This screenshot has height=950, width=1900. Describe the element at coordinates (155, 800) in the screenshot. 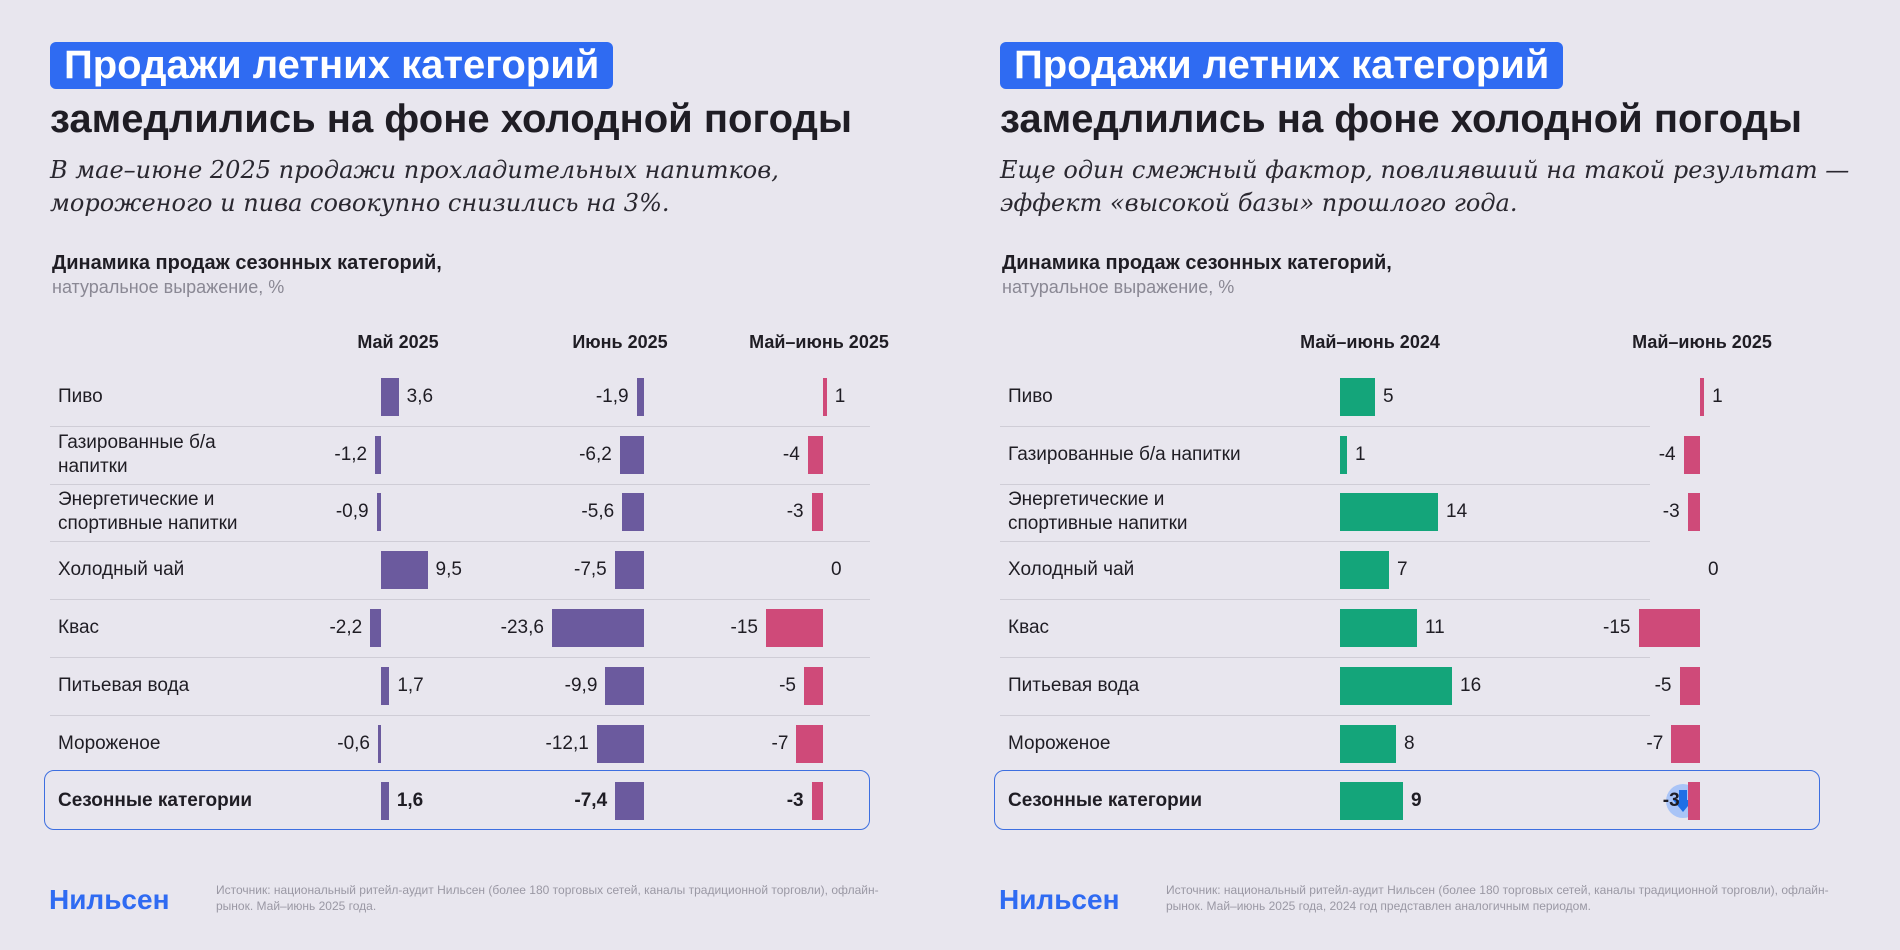

I see `total-row-label: Сезонные категории` at that location.